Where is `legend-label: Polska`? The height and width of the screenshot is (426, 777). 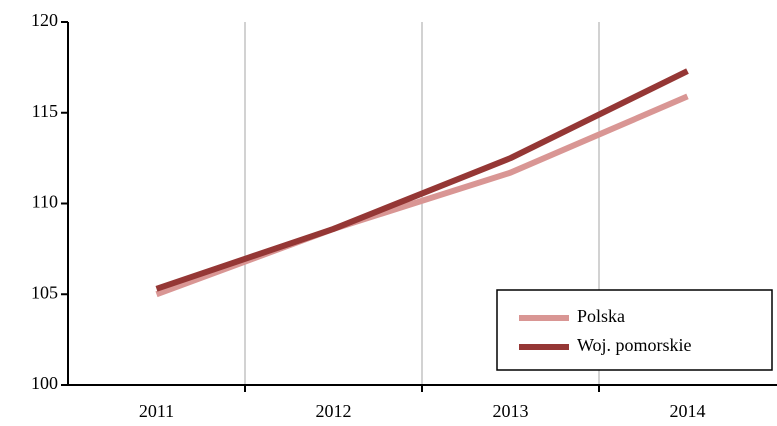
legend-label: Polska is located at coordinates (601, 316).